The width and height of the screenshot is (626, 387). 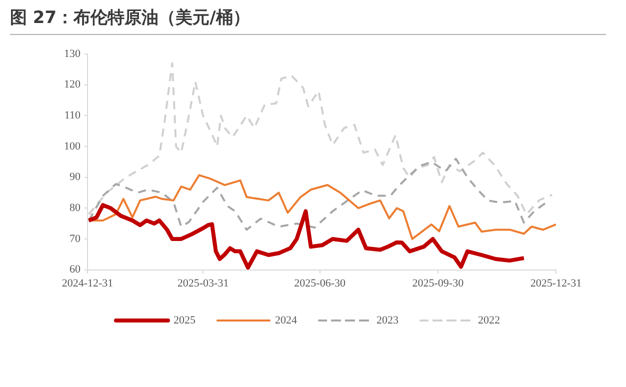 What do you see at coordinates (286, 320) in the screenshot?
I see `legend-label: 2024` at bounding box center [286, 320].